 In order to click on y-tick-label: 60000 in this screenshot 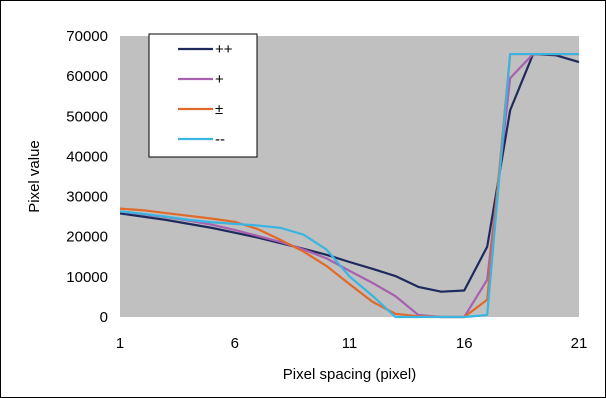, I will do `click(87, 76)`.